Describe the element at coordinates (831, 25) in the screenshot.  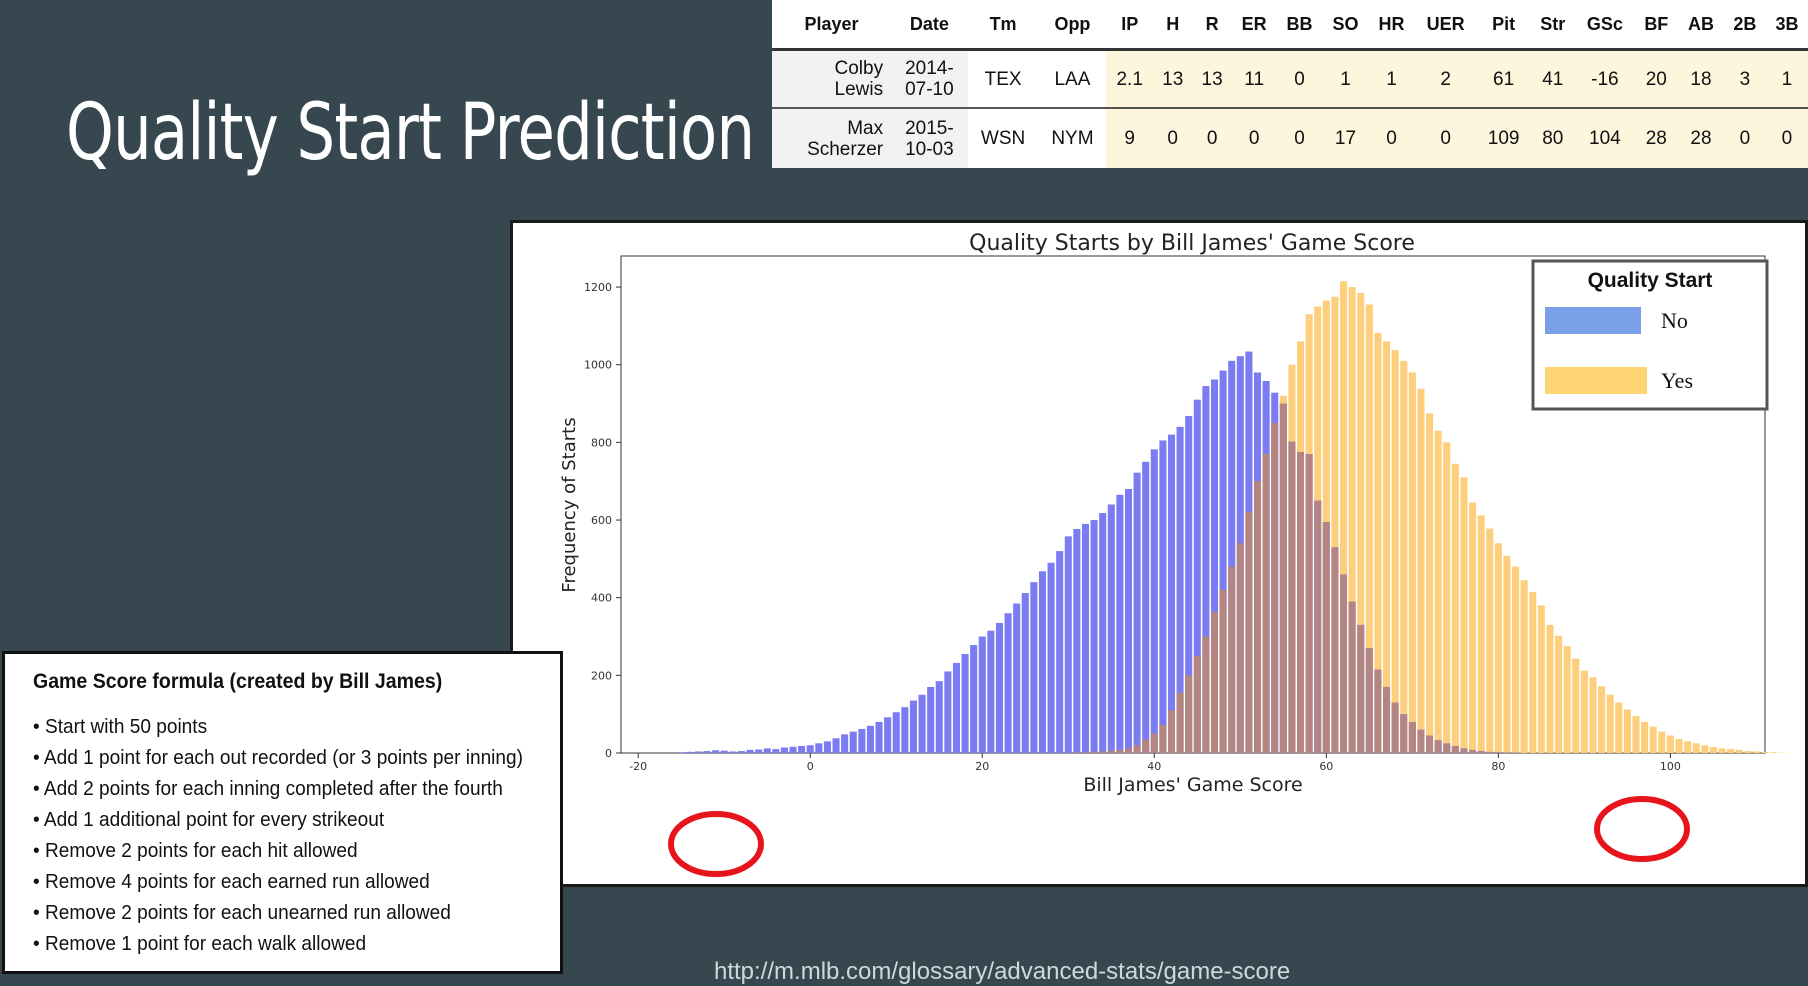
I see `column-header-player: Player` at that location.